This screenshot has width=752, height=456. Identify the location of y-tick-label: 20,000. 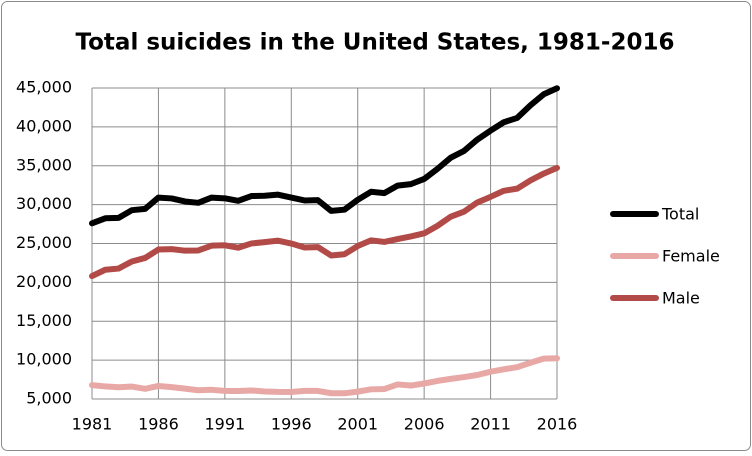
(44, 281).